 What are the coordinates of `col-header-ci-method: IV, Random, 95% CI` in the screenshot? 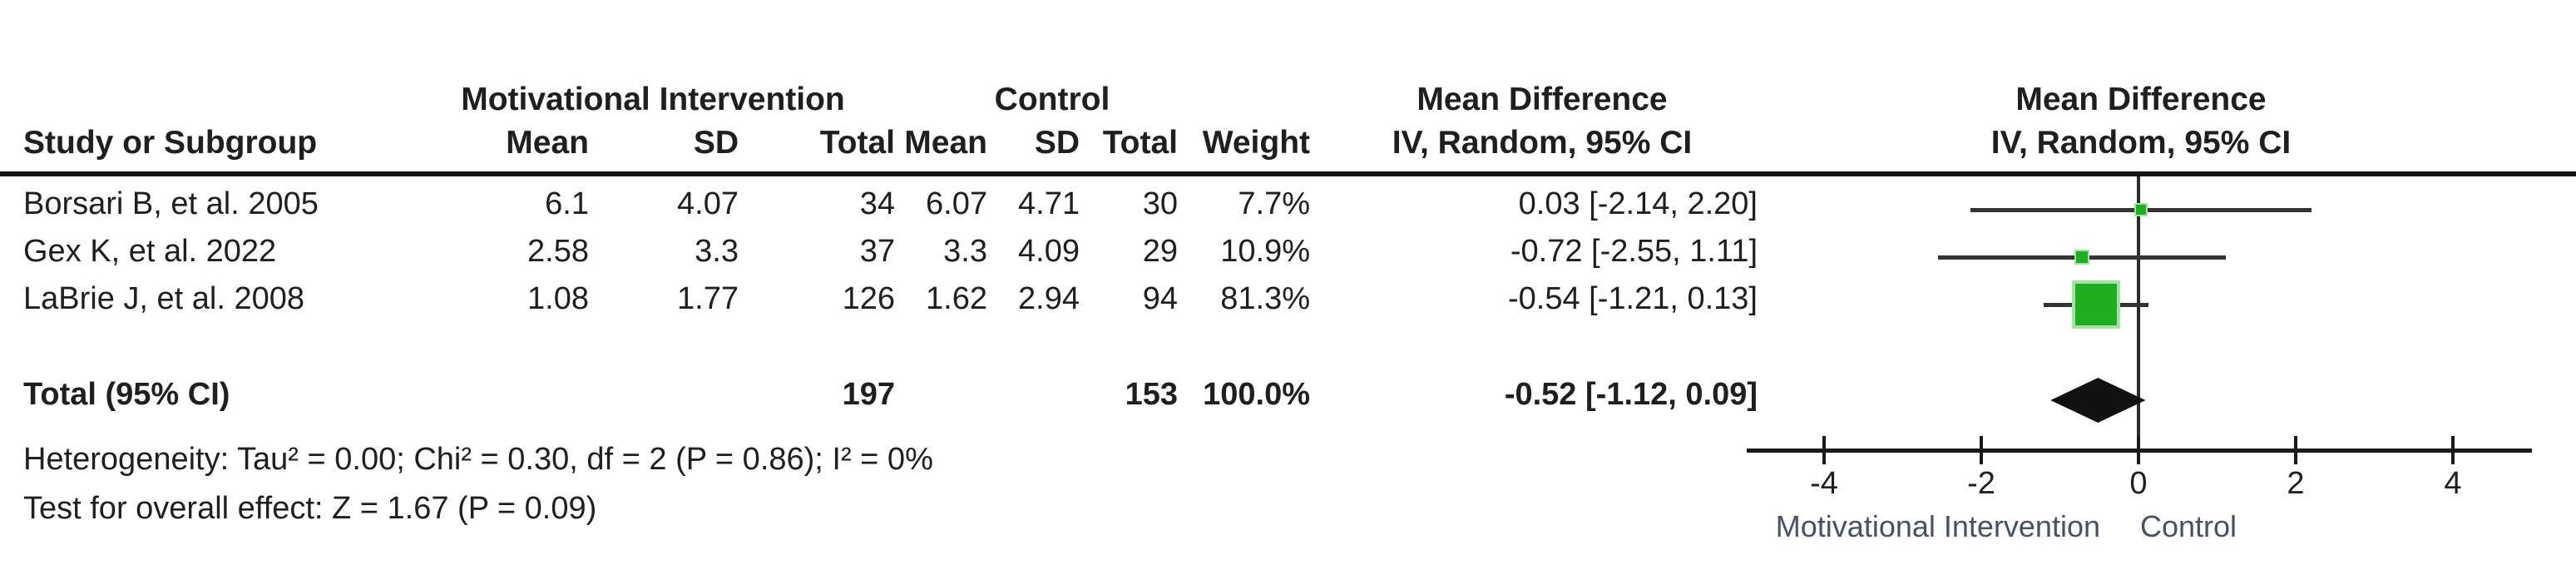 It's located at (1542, 143).